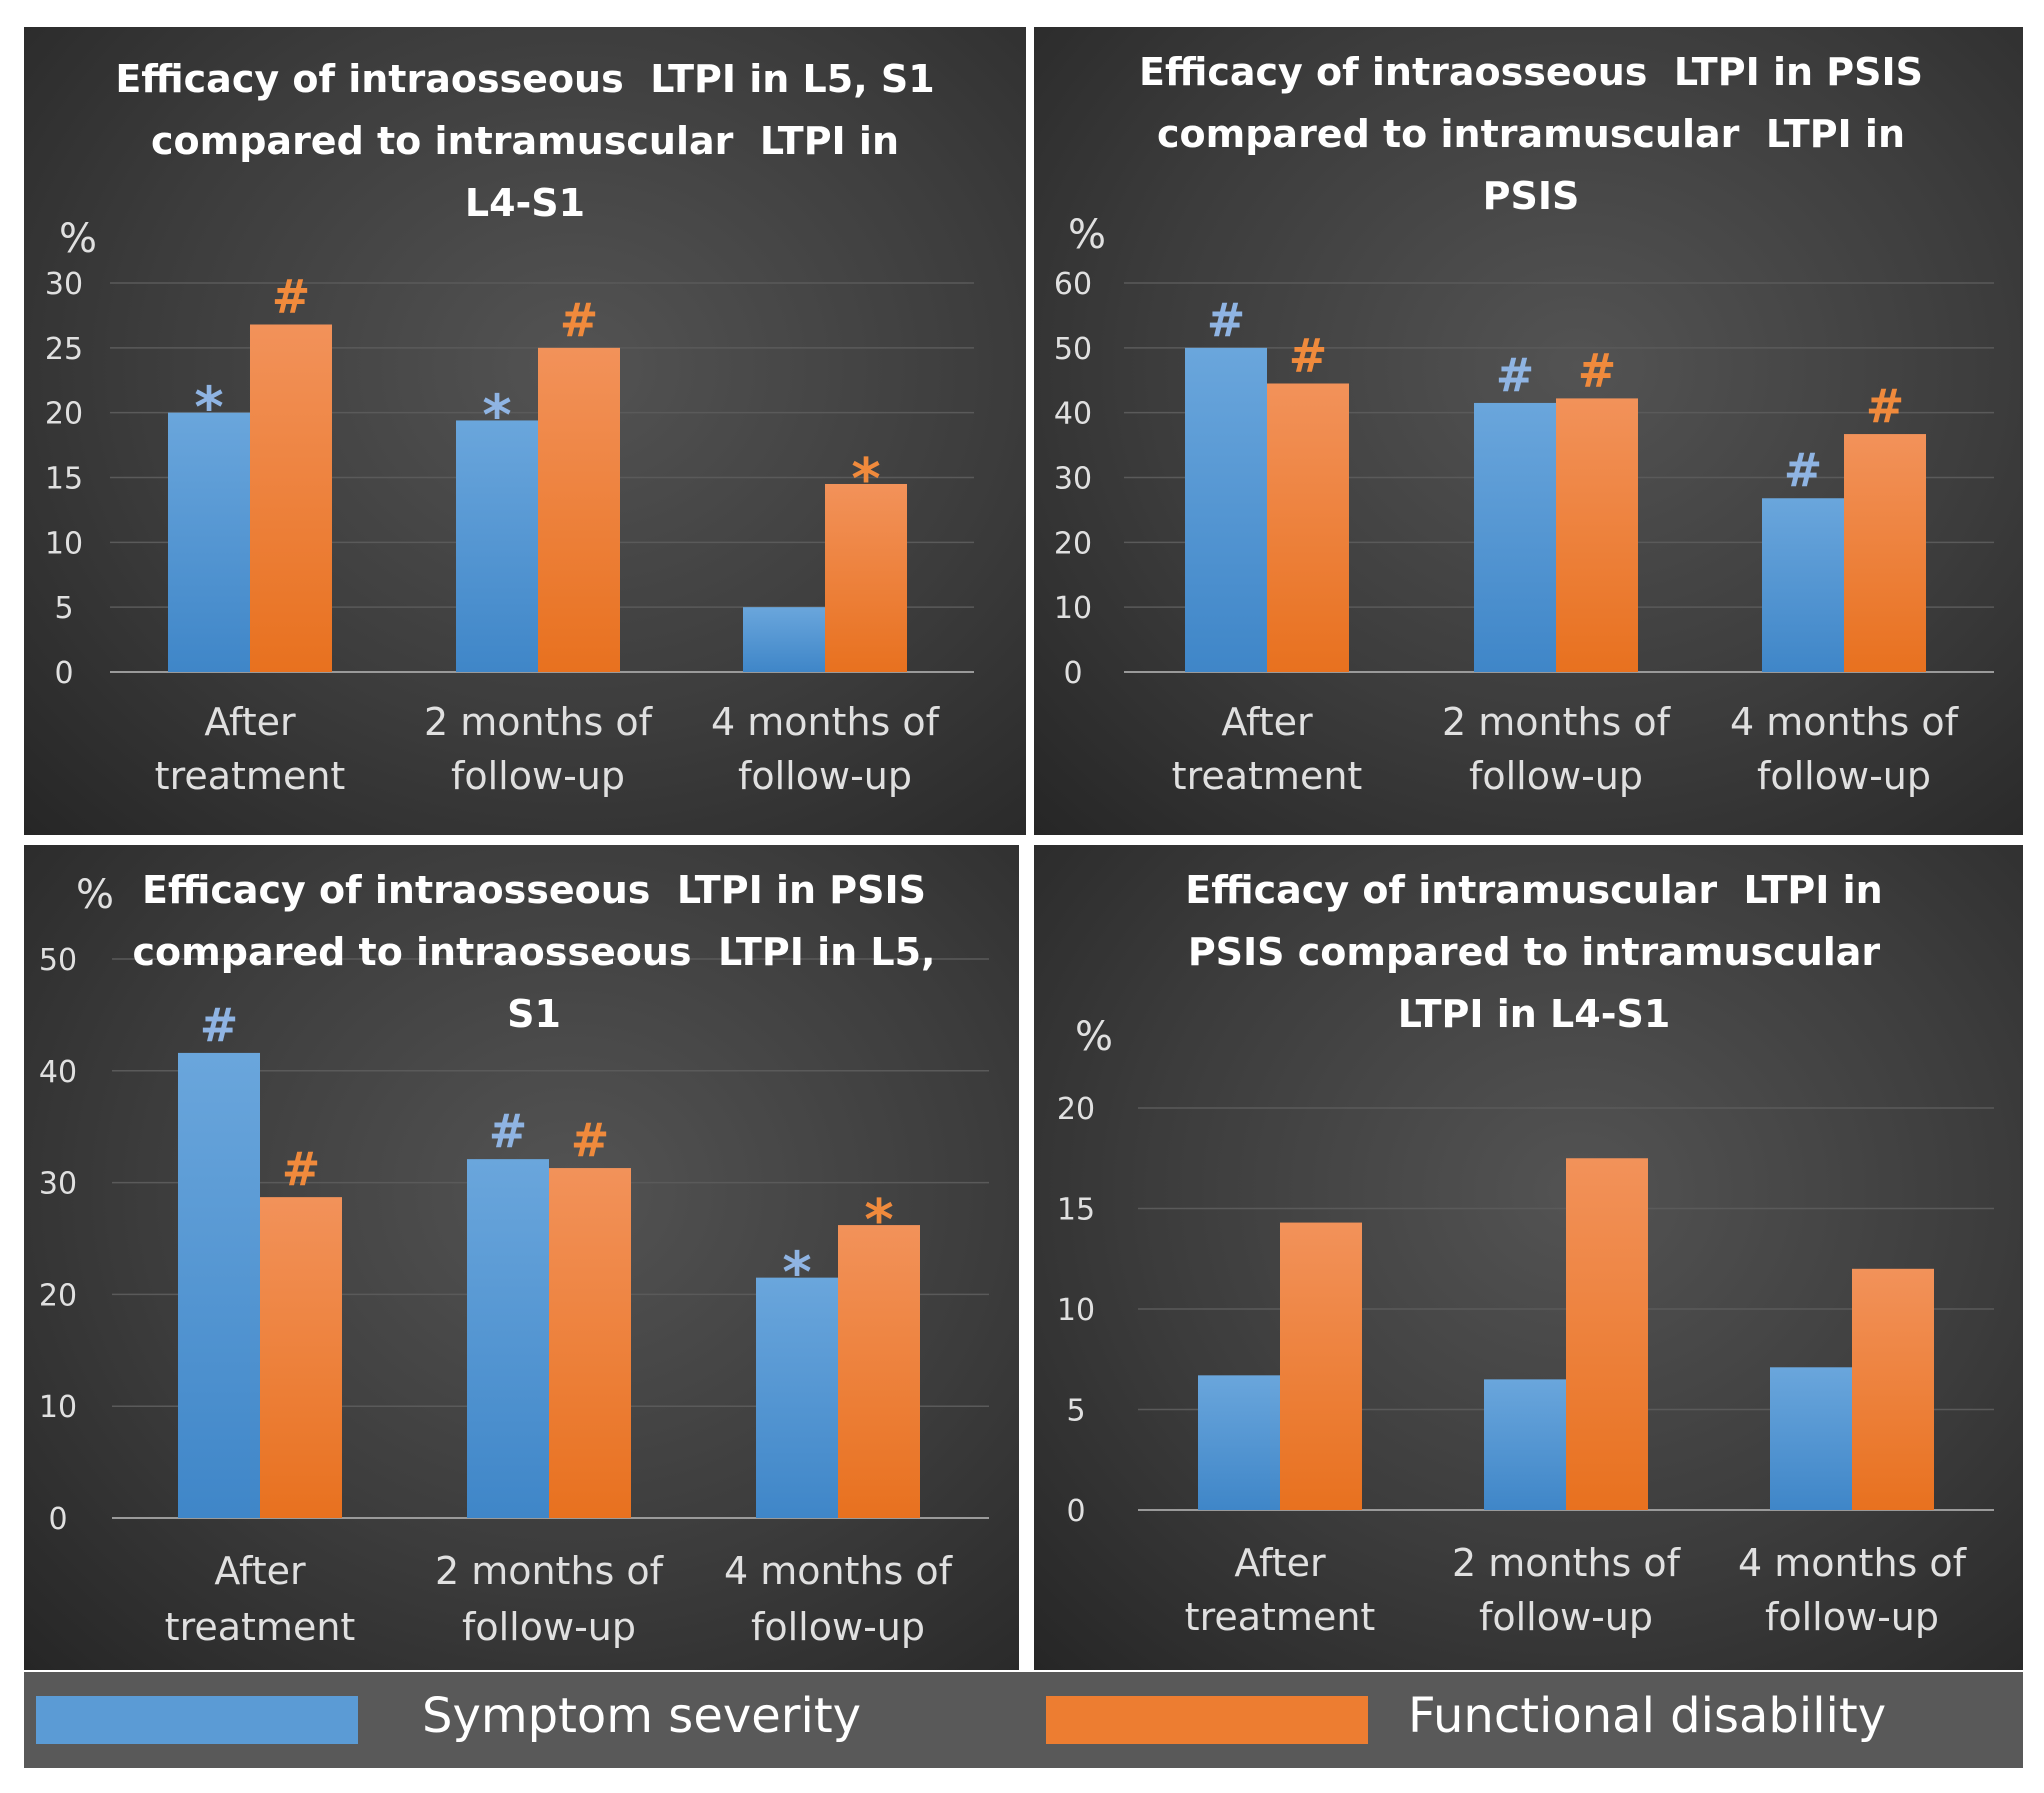  Describe the element at coordinates (1073, 284) in the screenshot. I see `y-tick-label: 60` at that location.